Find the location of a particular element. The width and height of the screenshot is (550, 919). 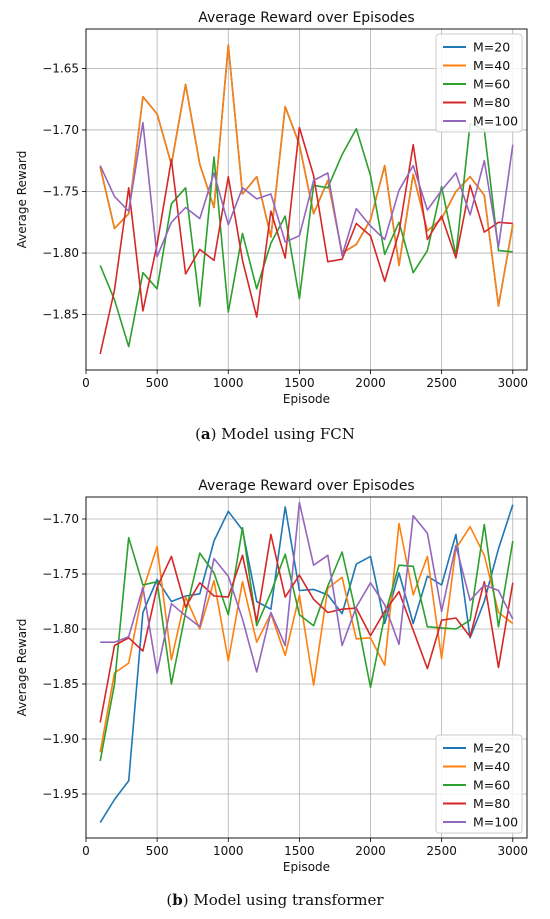

caption-transformer-text: Model using transformer is located at coordinates (288, 900).